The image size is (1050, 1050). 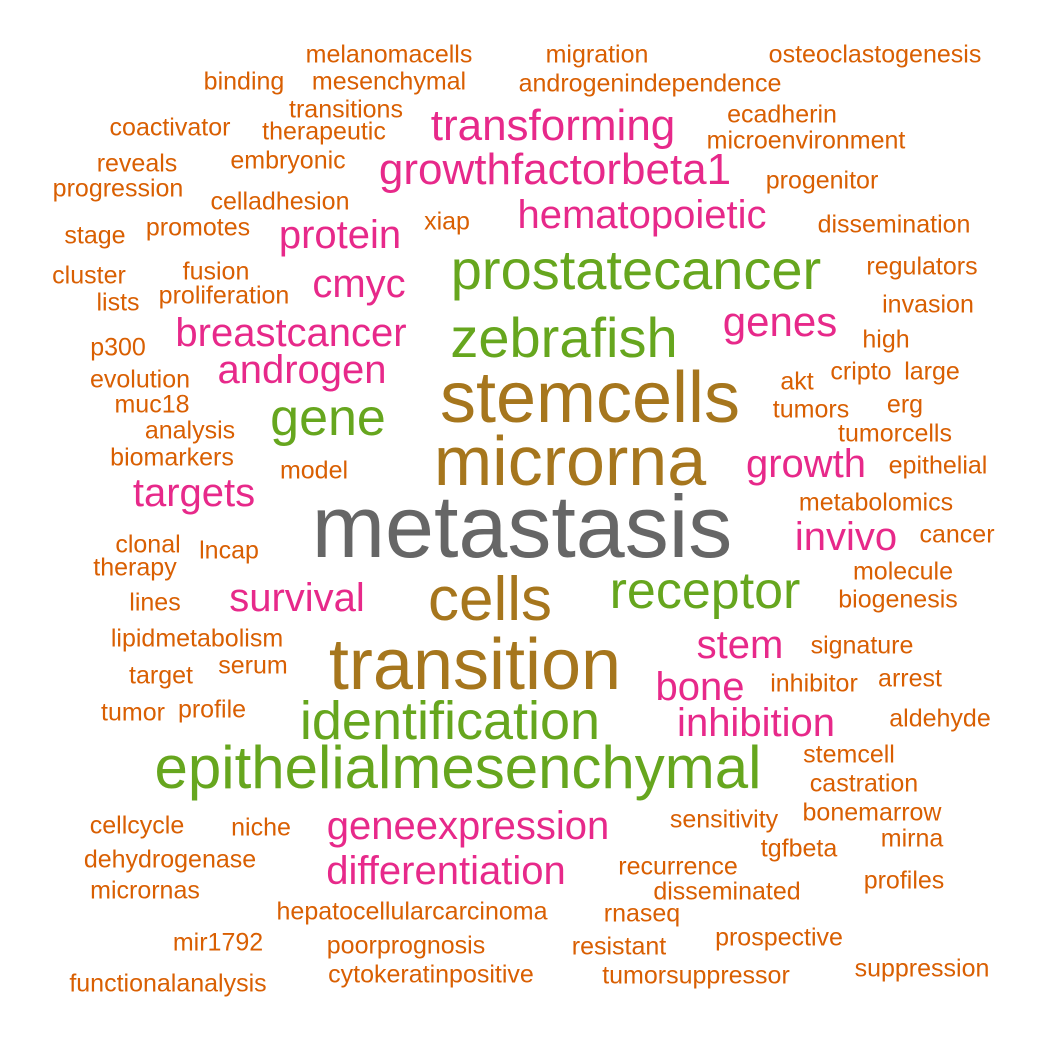 I want to click on word-tumors: tumors, so click(x=811, y=409).